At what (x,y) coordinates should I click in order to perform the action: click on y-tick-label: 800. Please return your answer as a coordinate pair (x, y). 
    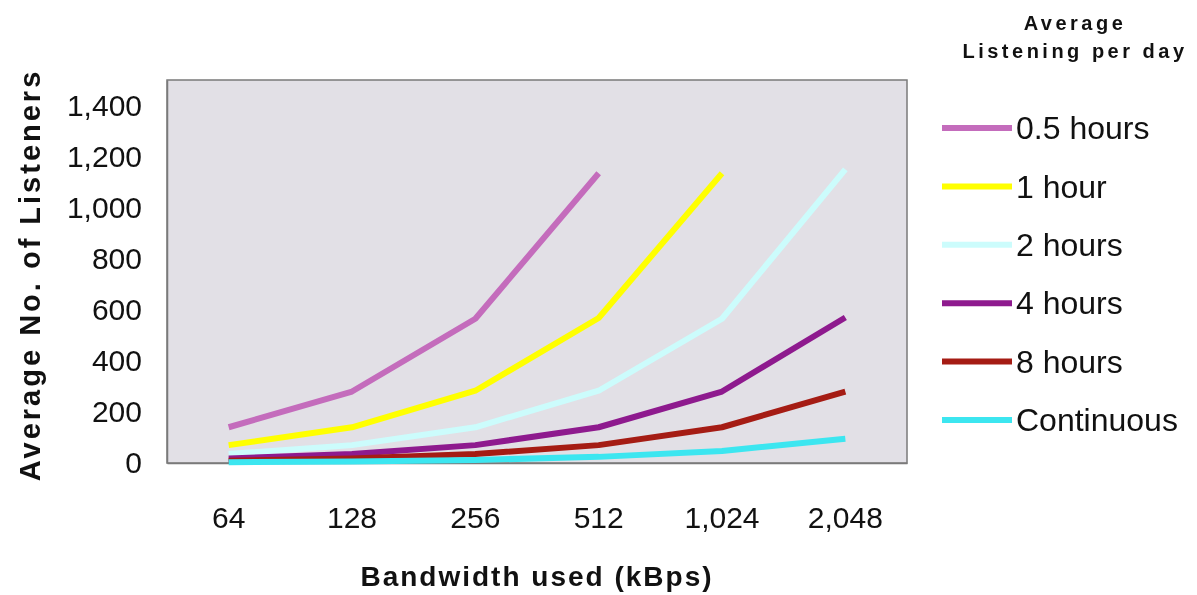
    Looking at the image, I should click on (116, 258).